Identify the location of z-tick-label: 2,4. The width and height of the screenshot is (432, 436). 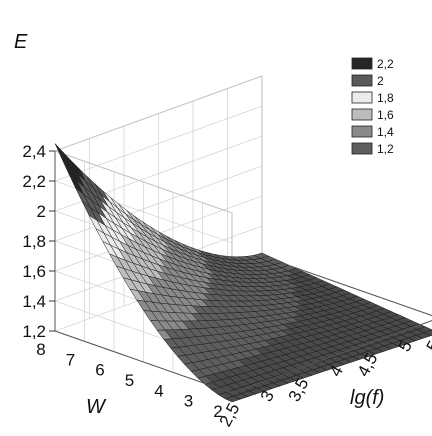
(34, 151).